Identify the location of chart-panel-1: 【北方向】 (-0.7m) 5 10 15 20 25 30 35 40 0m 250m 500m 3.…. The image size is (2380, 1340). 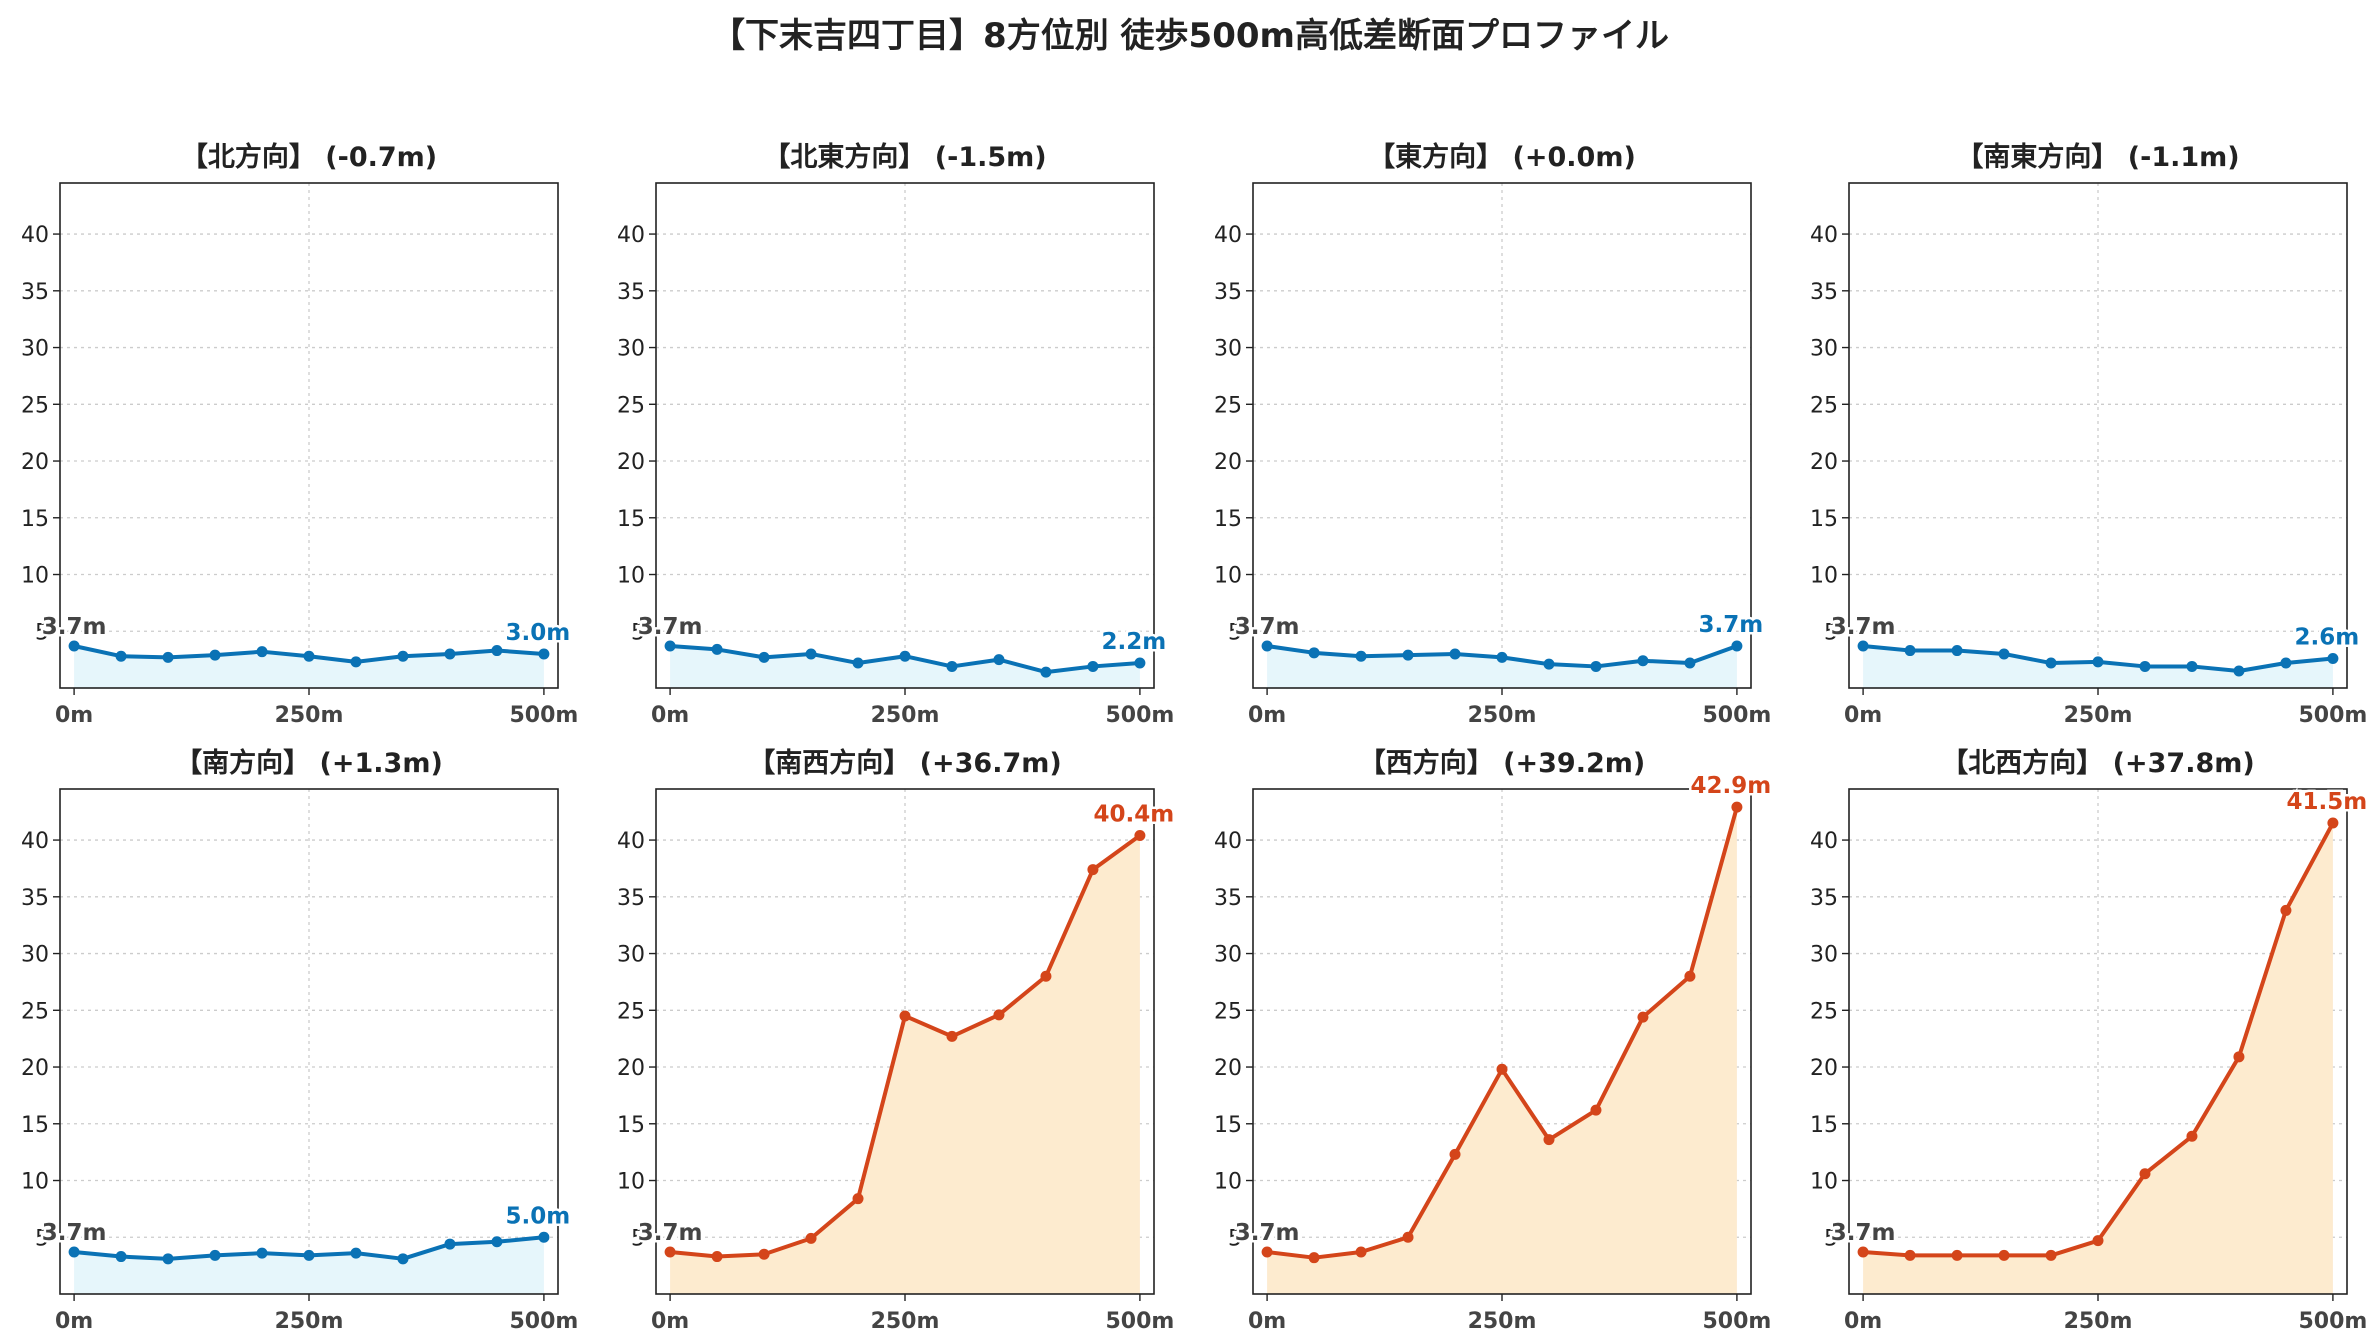
(299, 434).